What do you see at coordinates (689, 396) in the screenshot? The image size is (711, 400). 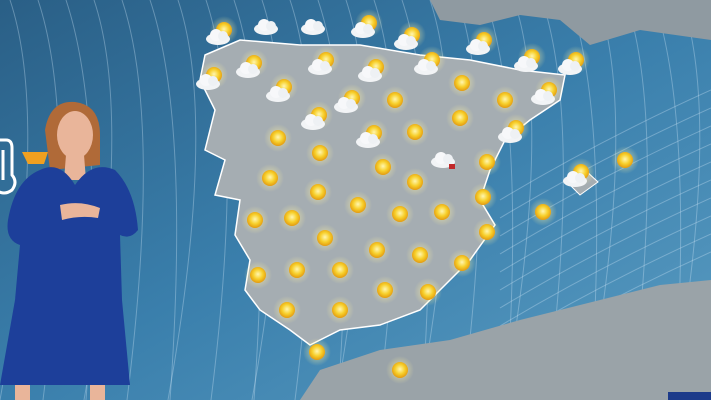 I see `channel-logo-strip` at bounding box center [689, 396].